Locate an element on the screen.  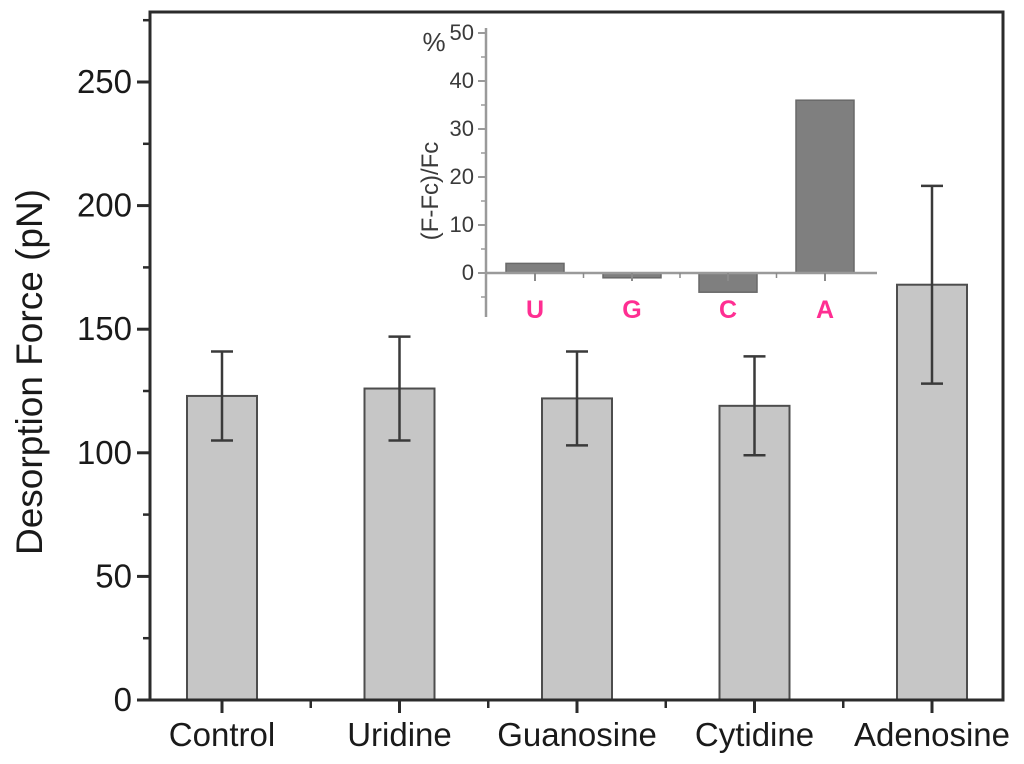
inset-y-axis-title: (F-Fc)/Fc is located at coordinates (430, 191).